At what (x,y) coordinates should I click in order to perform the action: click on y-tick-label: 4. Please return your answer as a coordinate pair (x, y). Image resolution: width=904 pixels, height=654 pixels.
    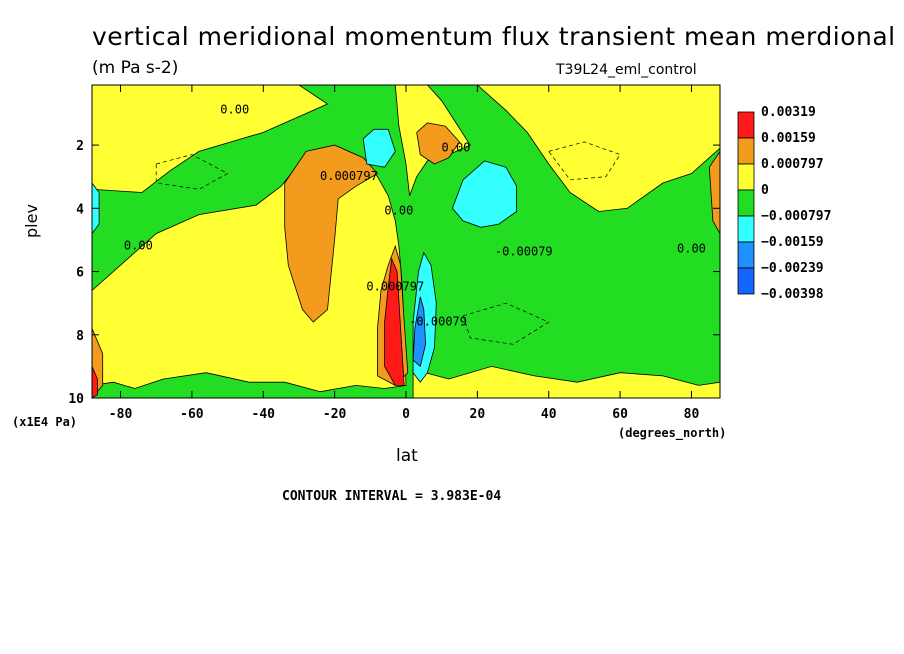
    Looking at the image, I should click on (80, 209).